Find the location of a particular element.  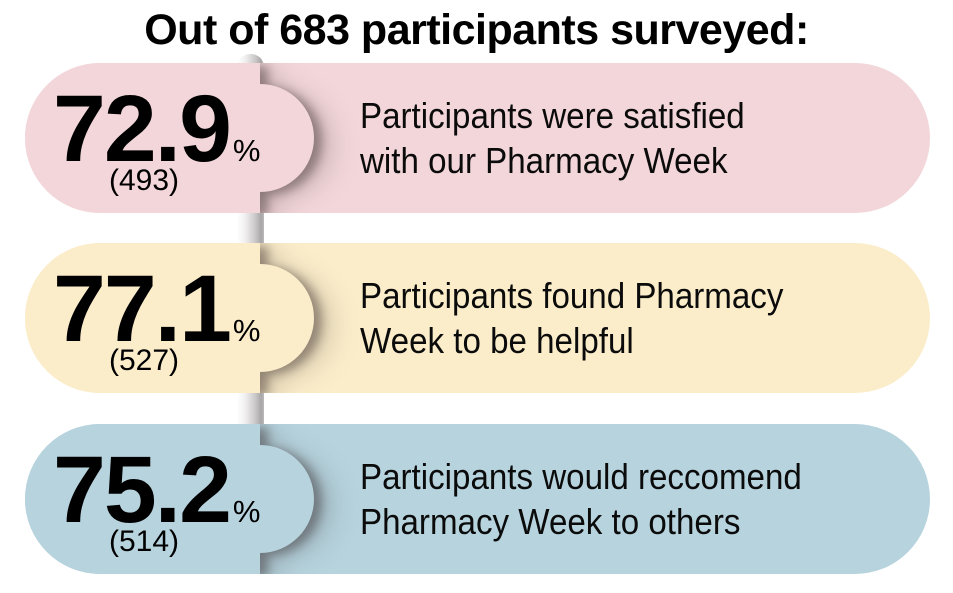

stat-percent-block: 77.1% (527) is located at coordinates (157, 319).